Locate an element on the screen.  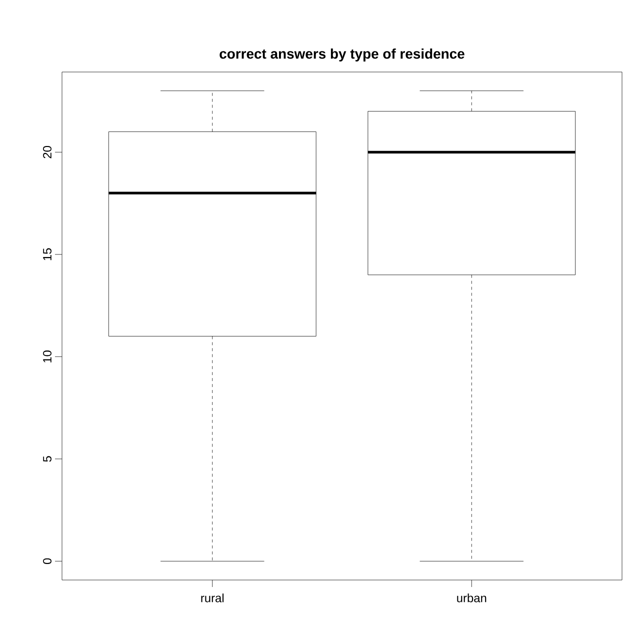
y-tick-label: 15 is located at coordinates (47, 254).